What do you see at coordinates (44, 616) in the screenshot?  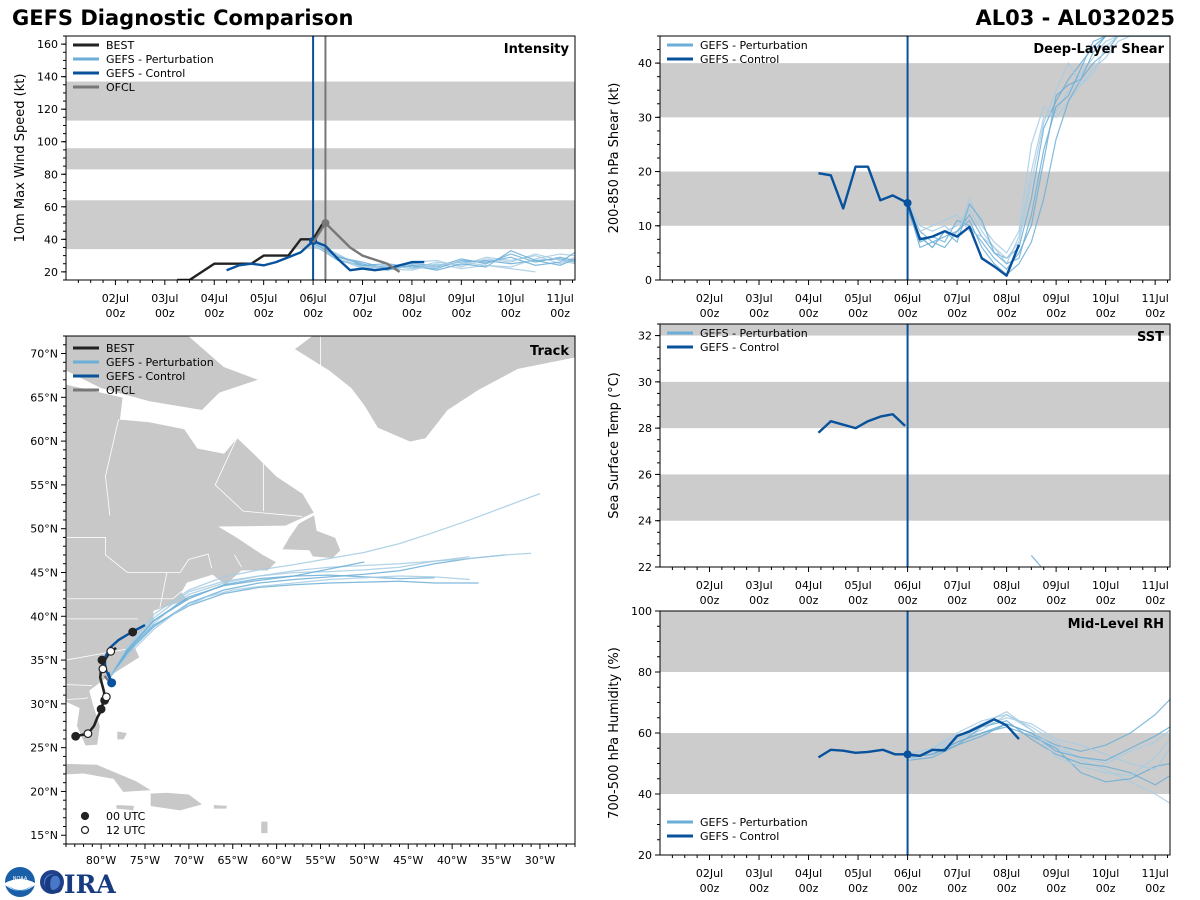 I see `y-tick-label: 40°N` at bounding box center [44, 616].